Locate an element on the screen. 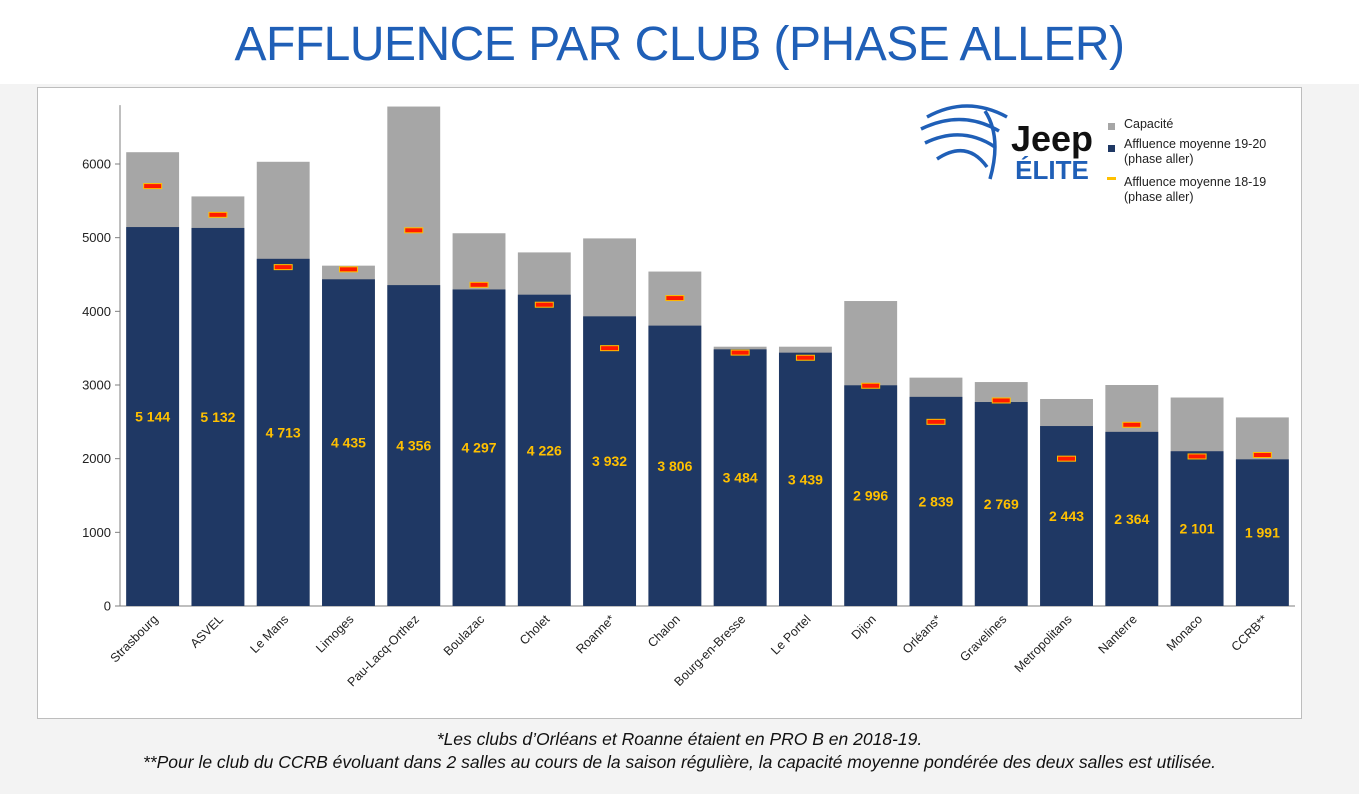  basketball-icon is located at coordinates (964, 142).